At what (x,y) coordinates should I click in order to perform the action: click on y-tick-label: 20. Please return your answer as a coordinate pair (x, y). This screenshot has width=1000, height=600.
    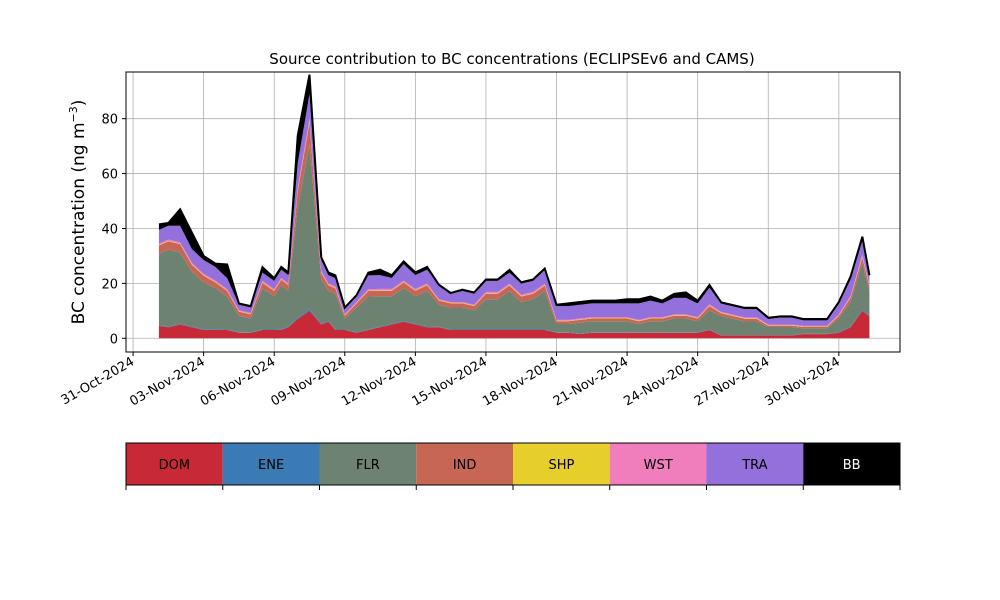
    Looking at the image, I should click on (109, 284).